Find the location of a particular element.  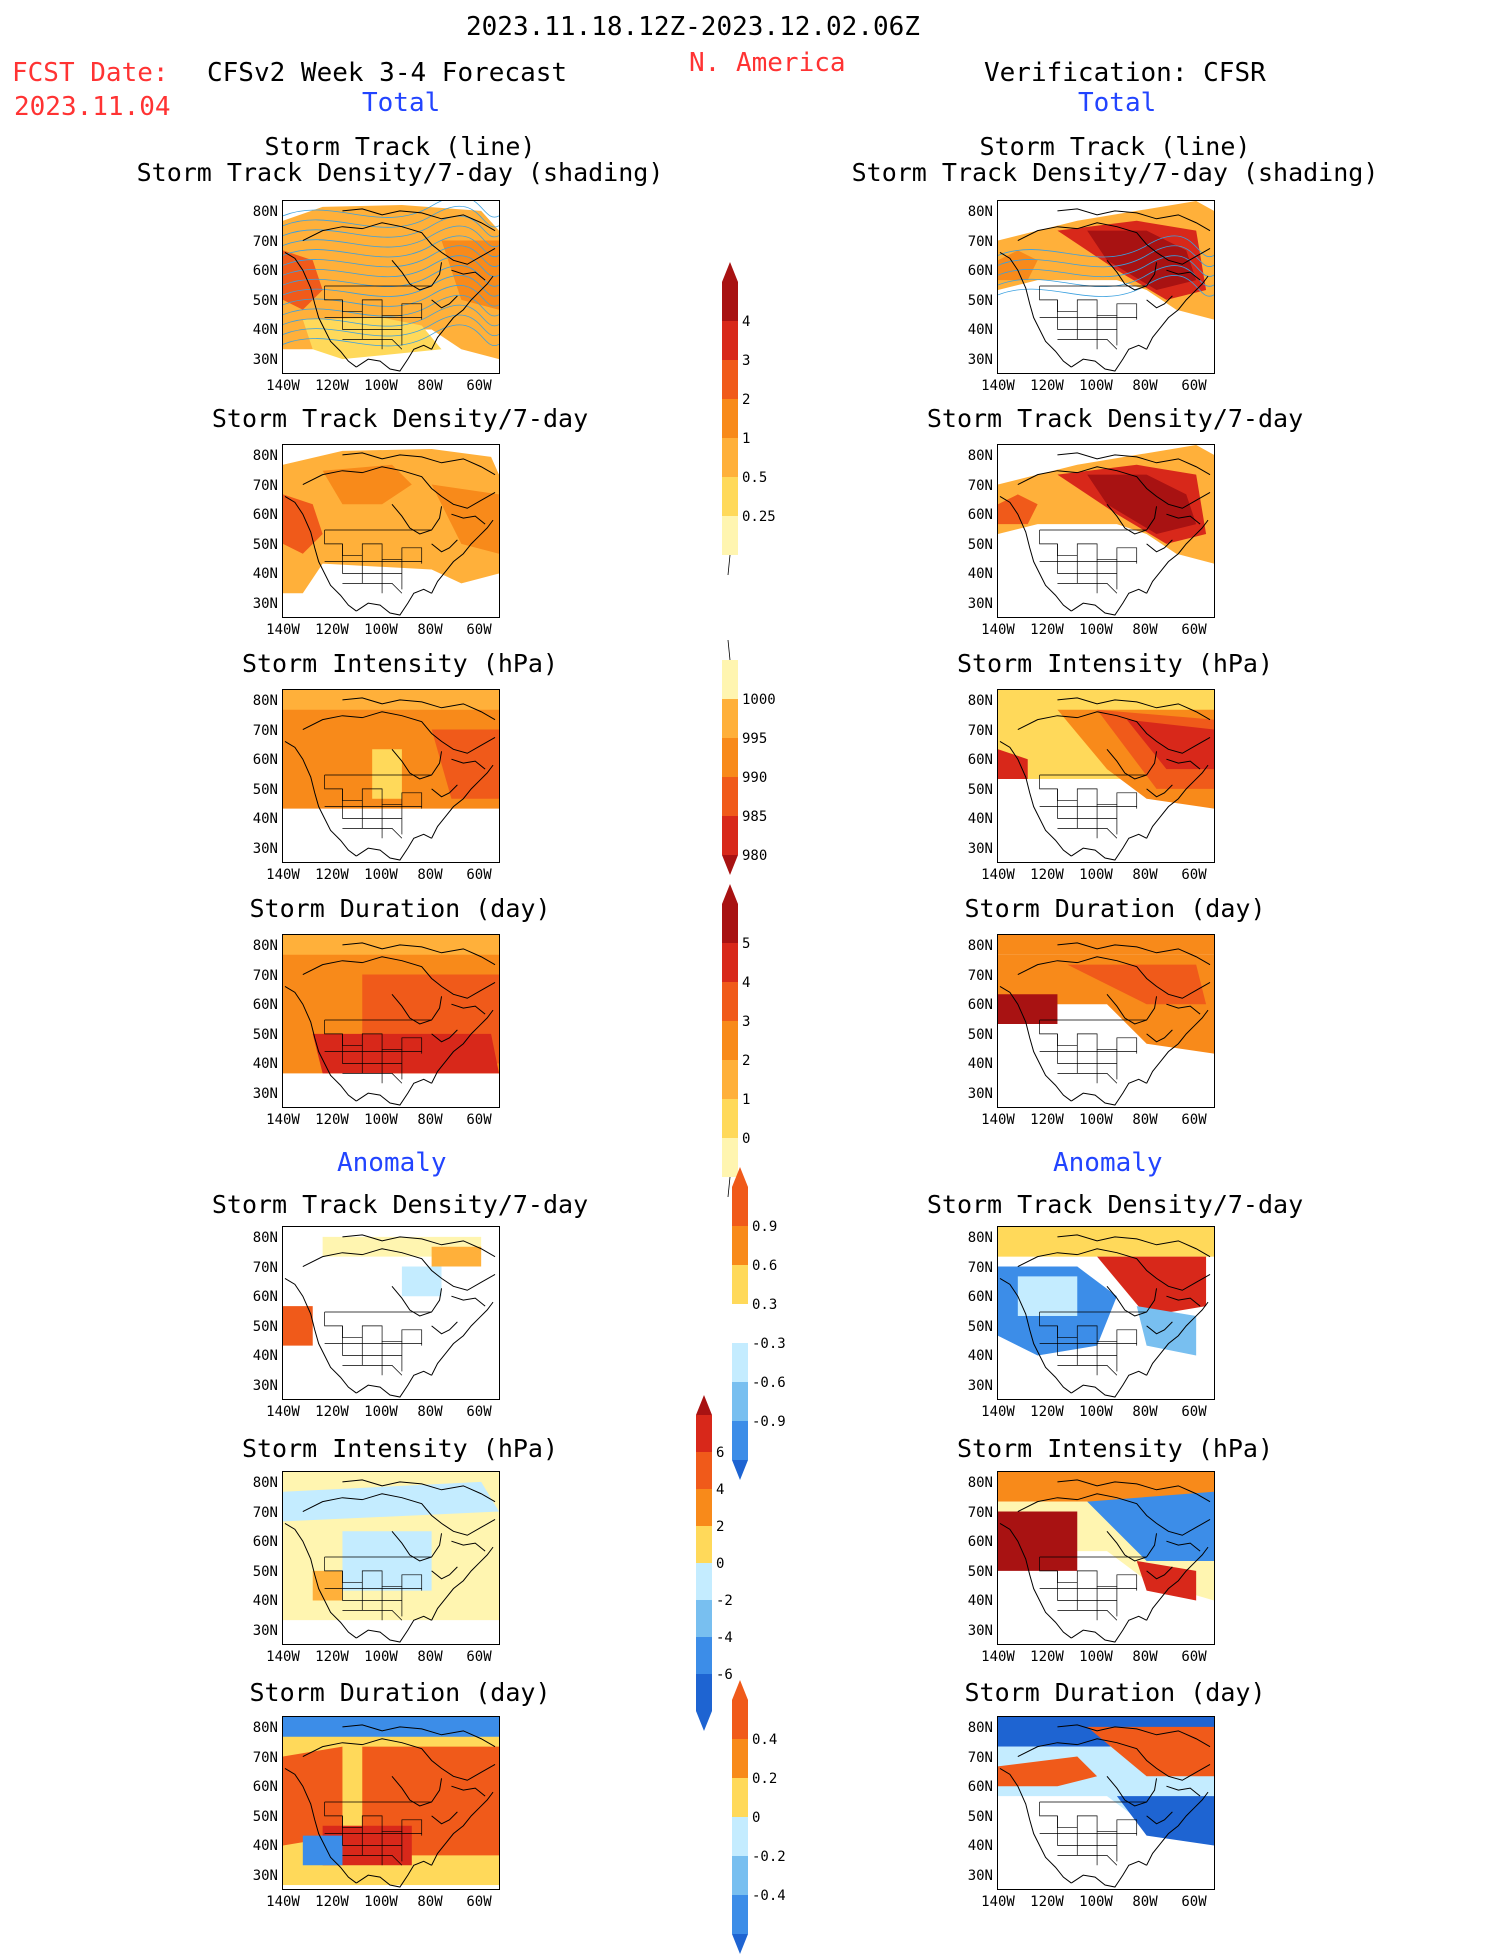

colorbar-label: -0.6 is located at coordinates (769, 1383).